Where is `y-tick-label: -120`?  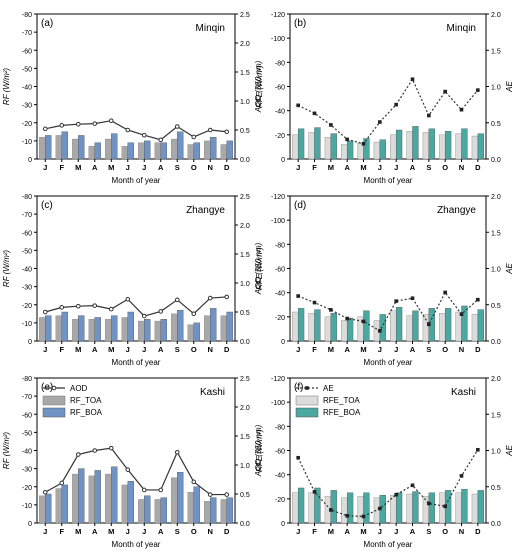 y-tick-label: -120 is located at coordinates (278, 197).